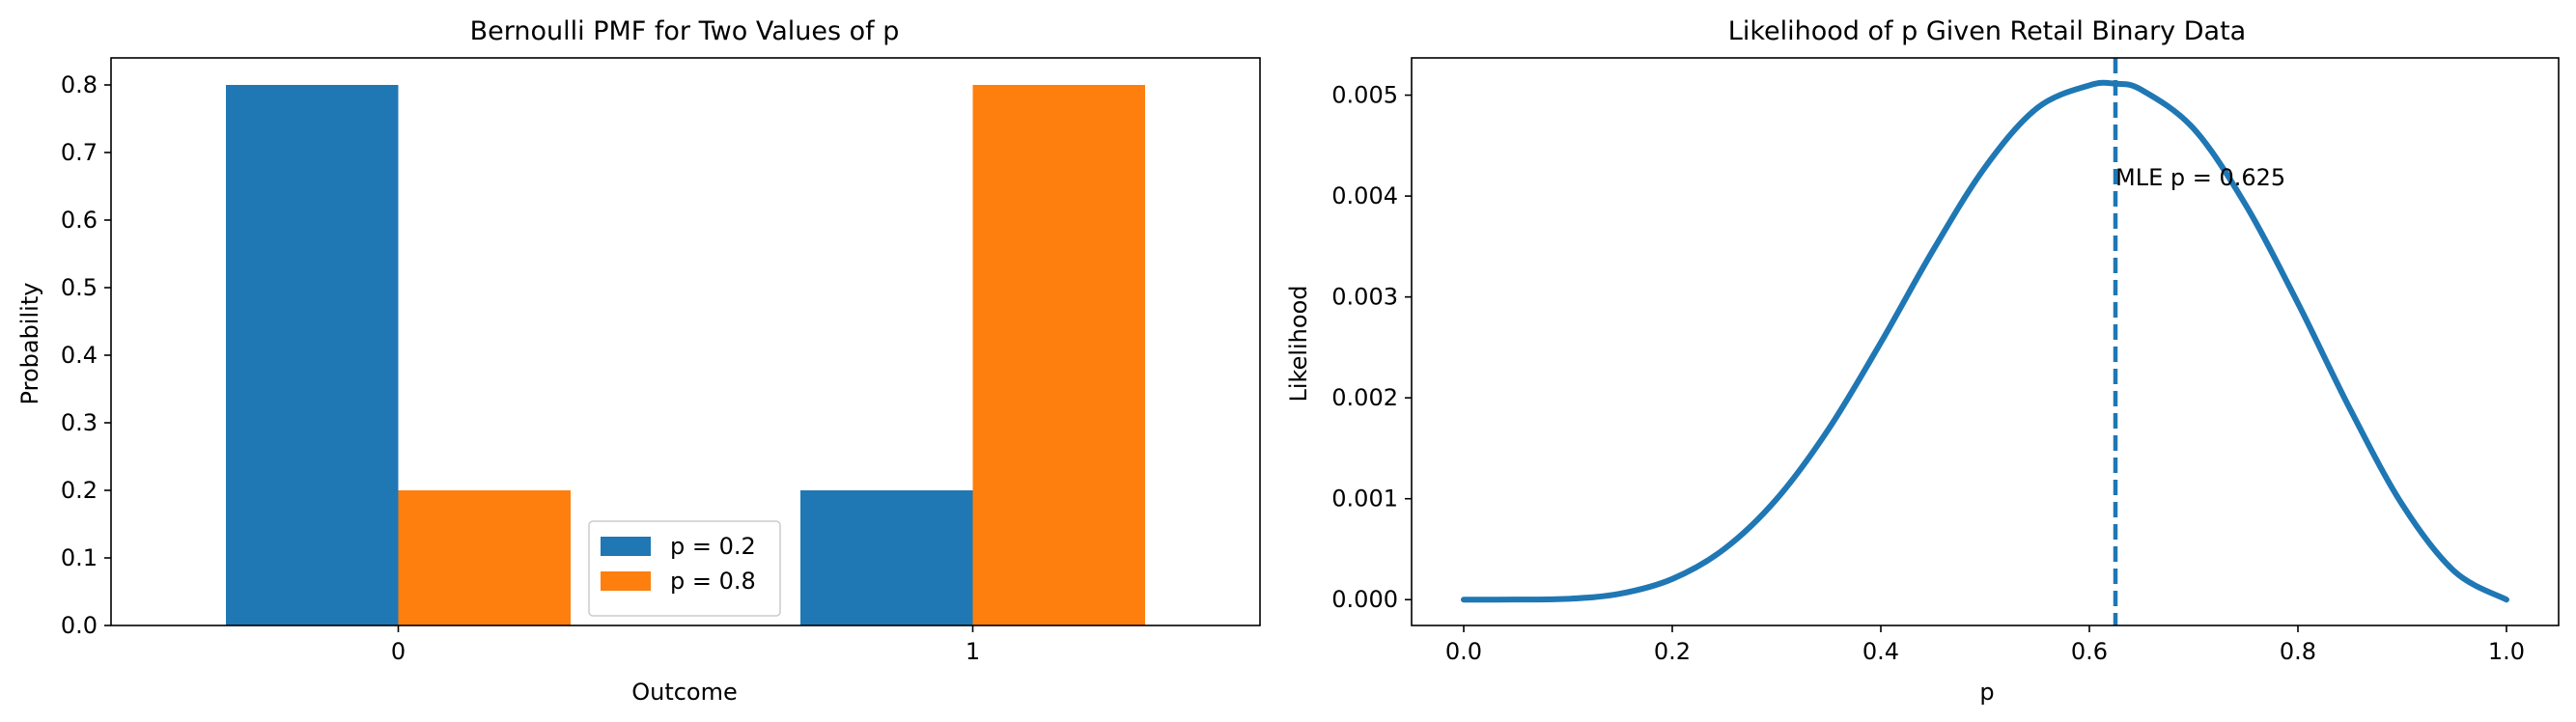  What do you see at coordinates (973, 652) in the screenshot?
I see `x-tick-label: 1` at bounding box center [973, 652].